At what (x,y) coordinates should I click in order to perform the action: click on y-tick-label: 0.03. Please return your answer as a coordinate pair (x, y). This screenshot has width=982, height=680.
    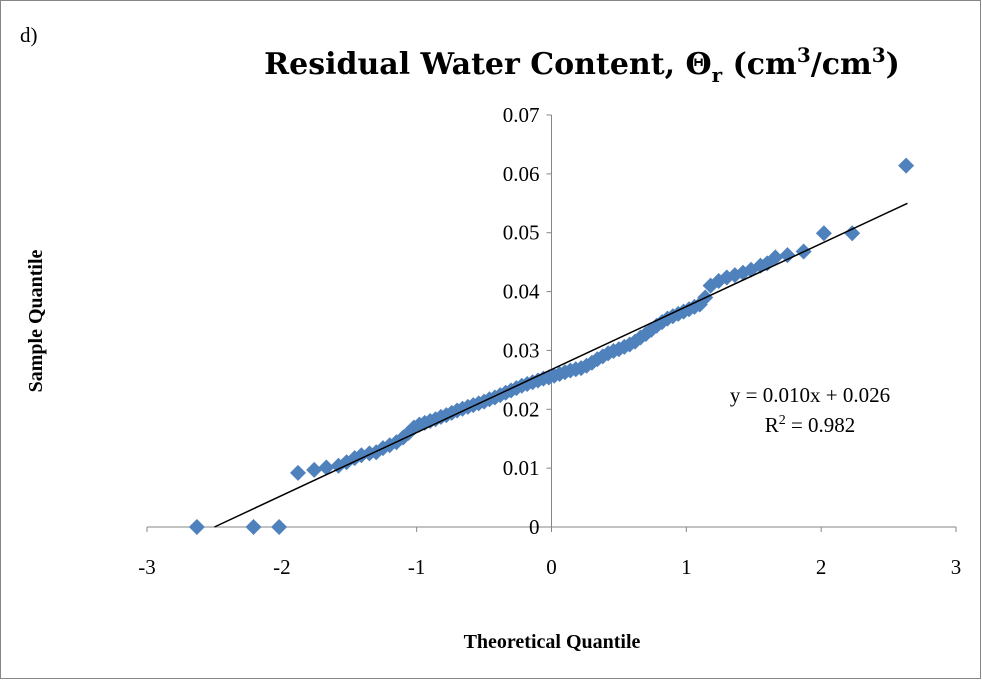
    Looking at the image, I should click on (521, 350).